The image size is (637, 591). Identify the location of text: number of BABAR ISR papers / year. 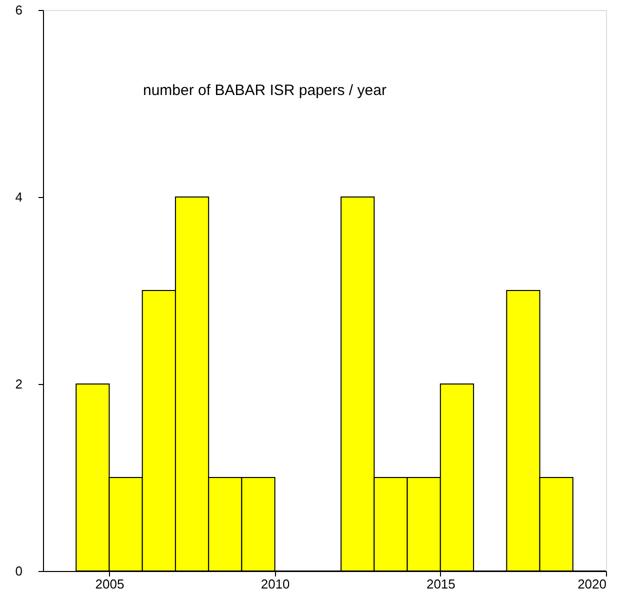
(264, 90).